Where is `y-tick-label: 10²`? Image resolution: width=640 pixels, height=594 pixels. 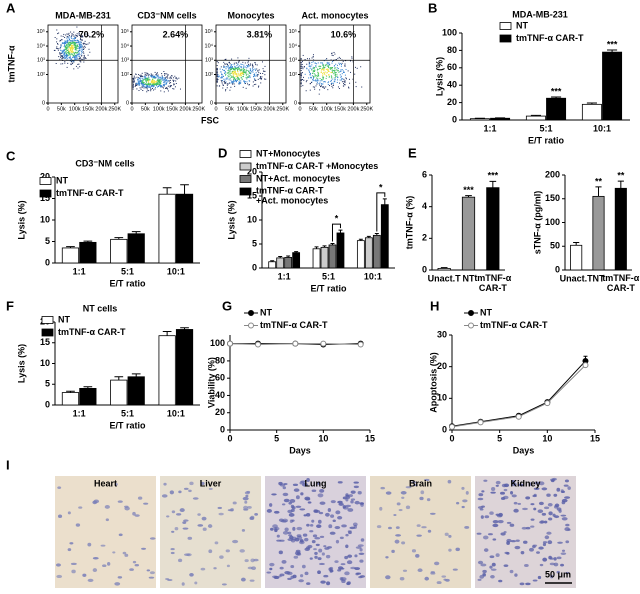
y-tick-label: 10² is located at coordinates (41, 75).